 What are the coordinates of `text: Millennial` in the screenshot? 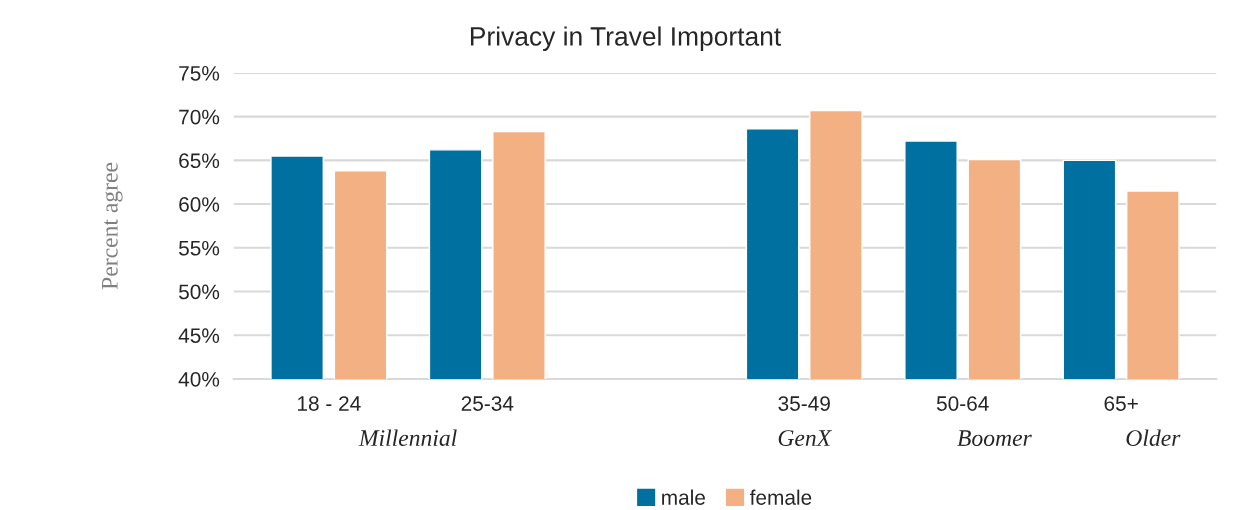 It's located at (407, 438).